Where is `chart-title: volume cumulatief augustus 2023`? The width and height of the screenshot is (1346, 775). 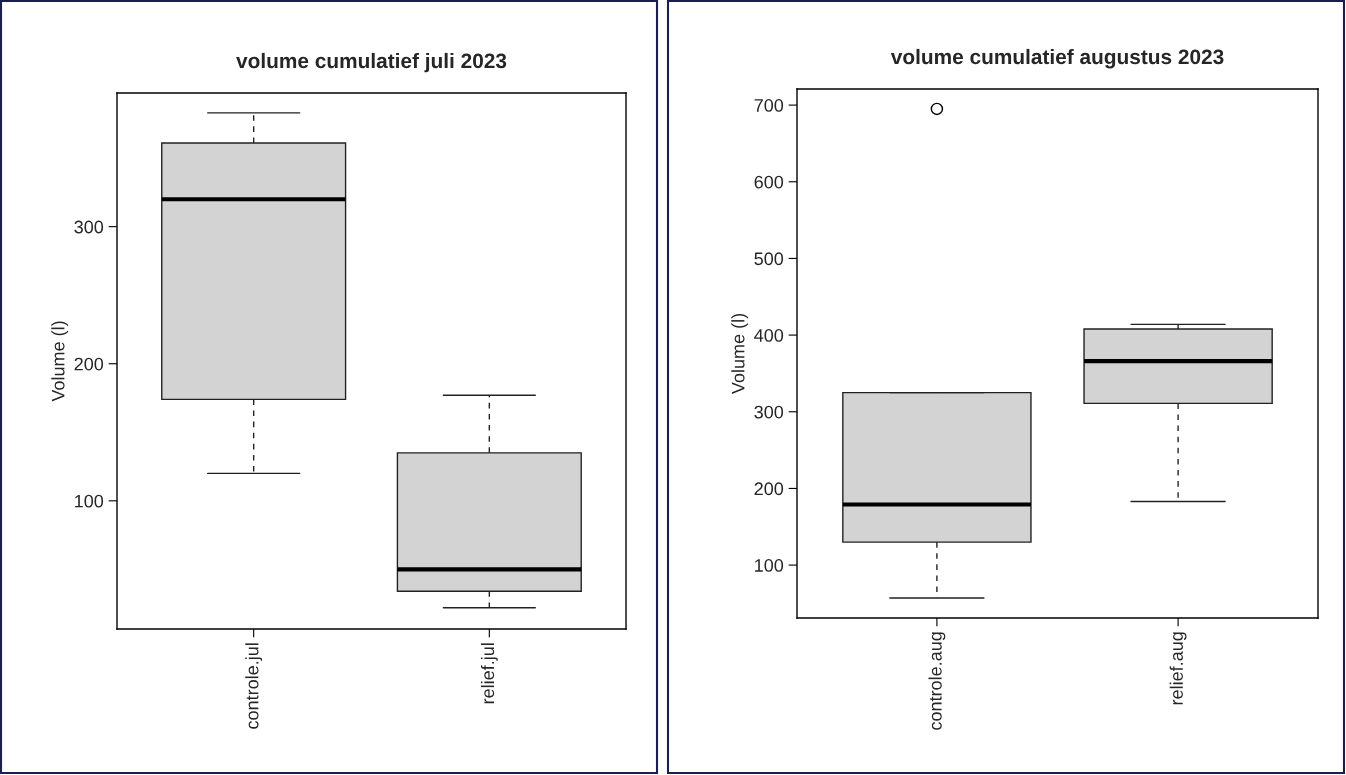 chart-title: volume cumulatief augustus 2023 is located at coordinates (1057, 58).